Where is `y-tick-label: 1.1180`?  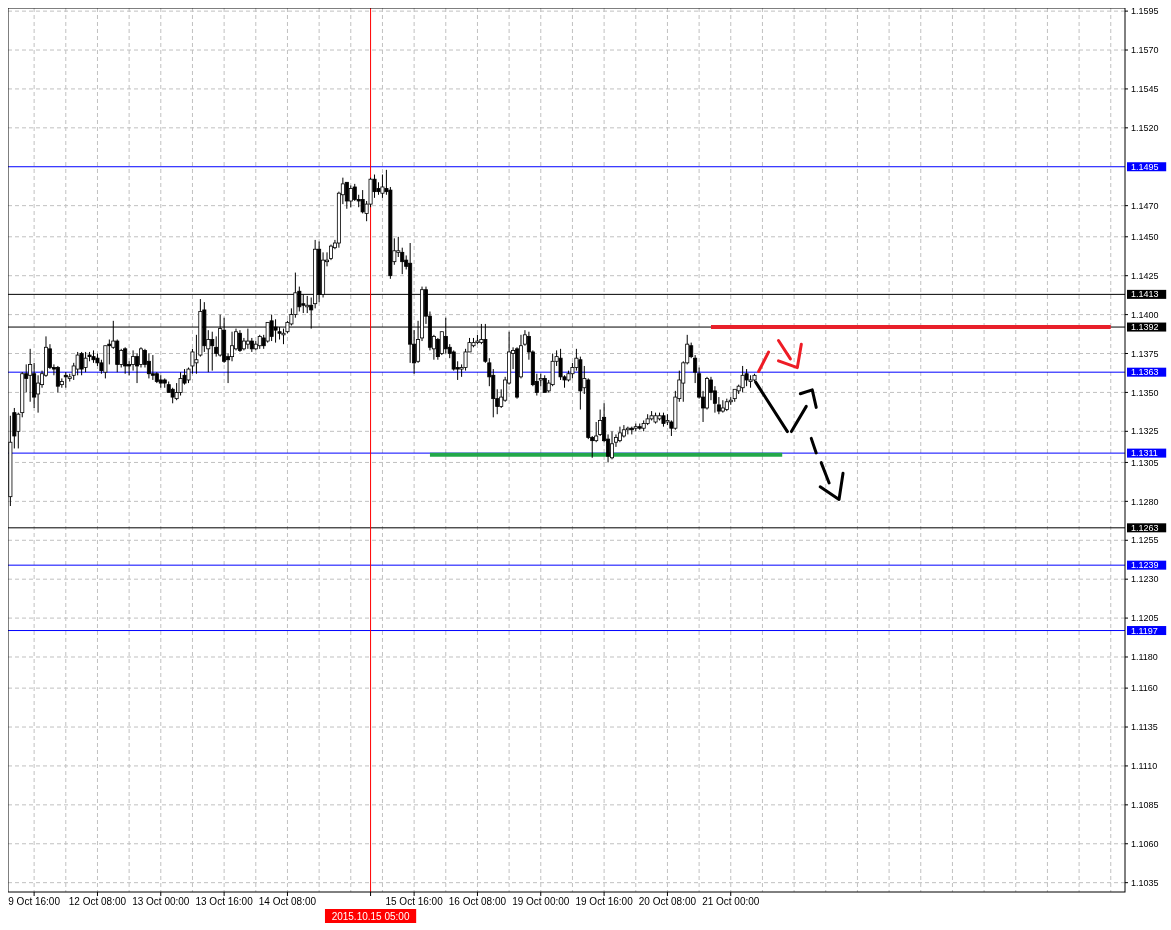 y-tick-label: 1.1180 is located at coordinates (1144, 657).